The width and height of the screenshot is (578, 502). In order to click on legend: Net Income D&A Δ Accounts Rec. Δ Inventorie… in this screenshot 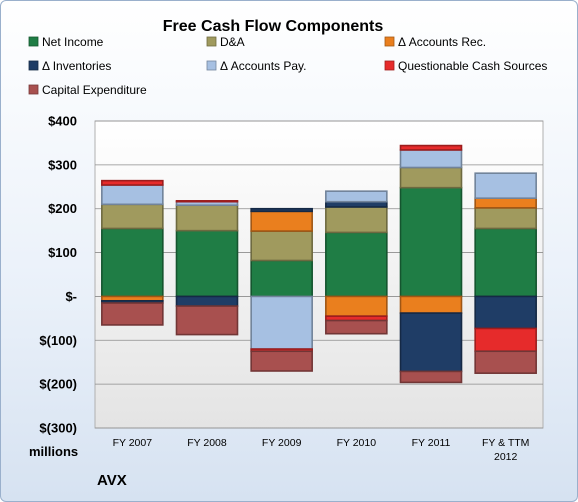, I will do `click(287, 66)`.